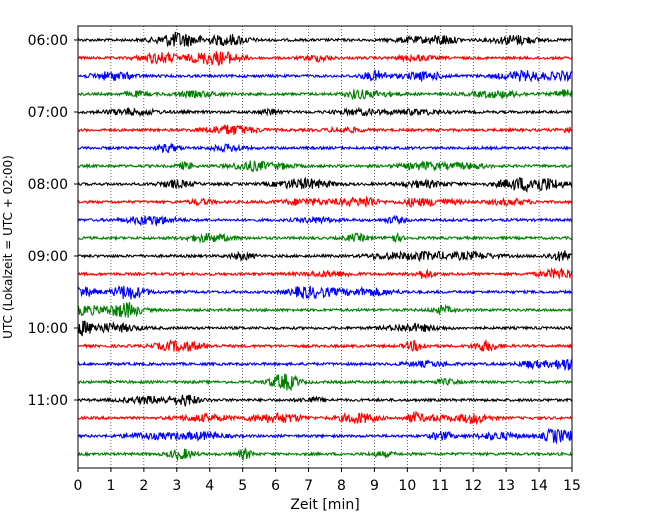 The height and width of the screenshot is (520, 650). What do you see at coordinates (374, 486) in the screenshot?
I see `x-tick-label: 9` at bounding box center [374, 486].